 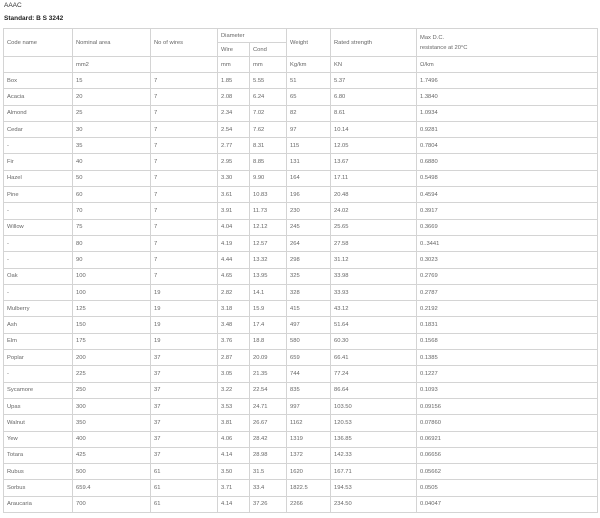 What do you see at coordinates (300, 260) in the screenshot?
I see `table-row: -90 7 4.44 13.32 298 31.12 0.3023` at bounding box center [300, 260].